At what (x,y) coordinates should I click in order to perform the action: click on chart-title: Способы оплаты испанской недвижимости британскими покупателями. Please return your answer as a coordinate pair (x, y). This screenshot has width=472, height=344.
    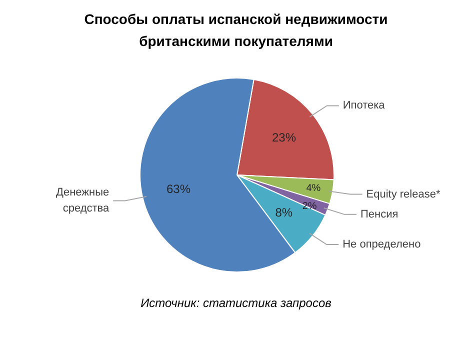
    Looking at the image, I should click on (236, 30).